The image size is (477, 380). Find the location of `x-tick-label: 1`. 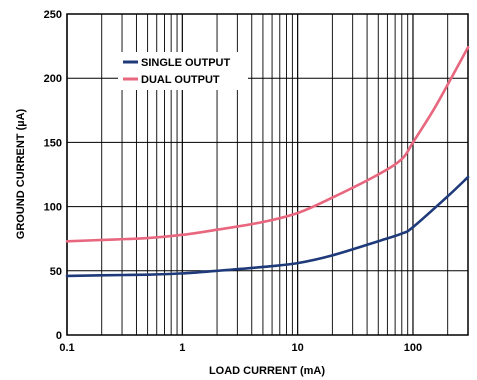

x-tick-label: 1 is located at coordinates (182, 348).